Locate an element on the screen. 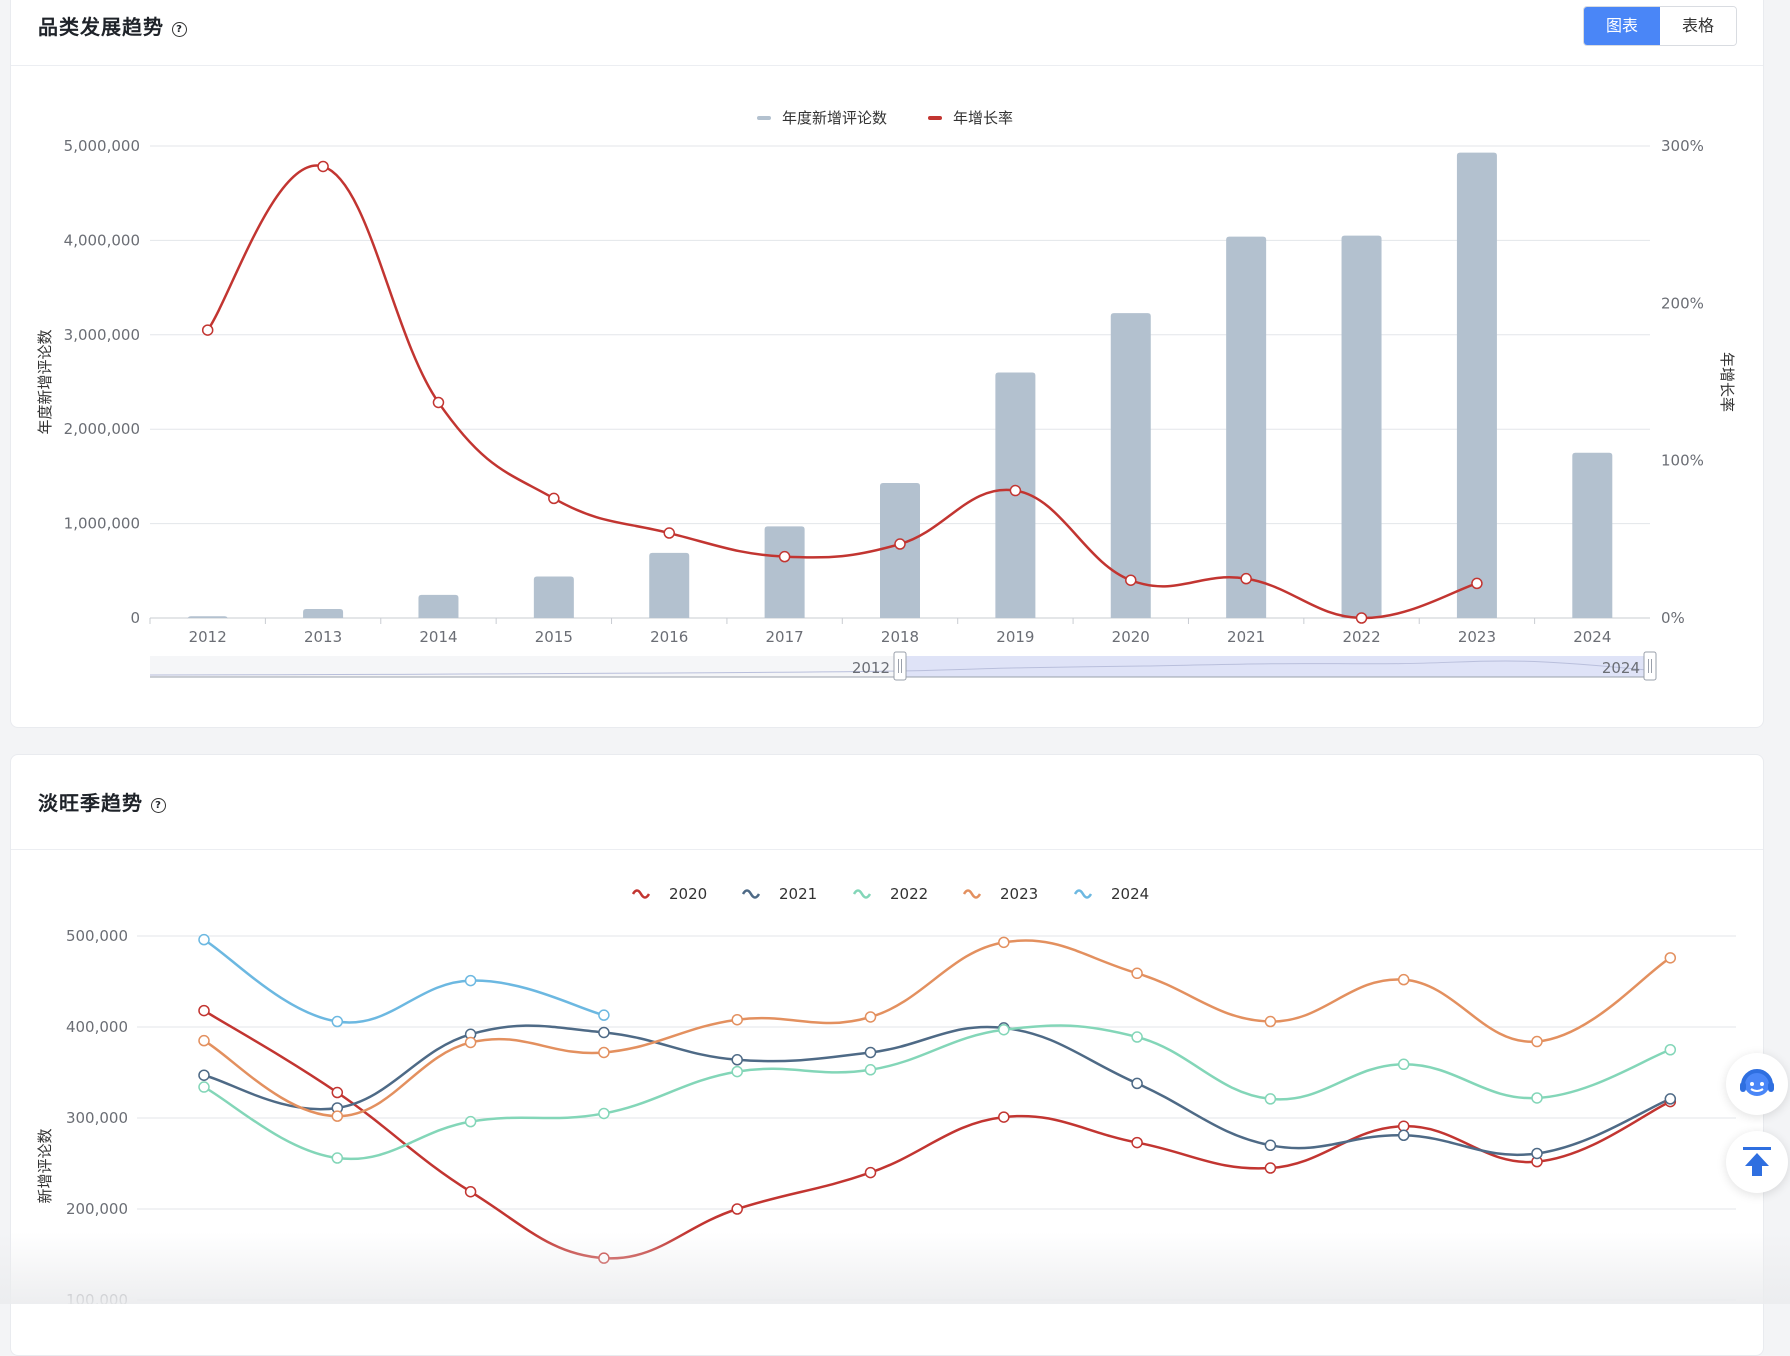 Image resolution: width=1790 pixels, height=1356 pixels. y2-tick-label: 300% is located at coordinates (1682, 146).